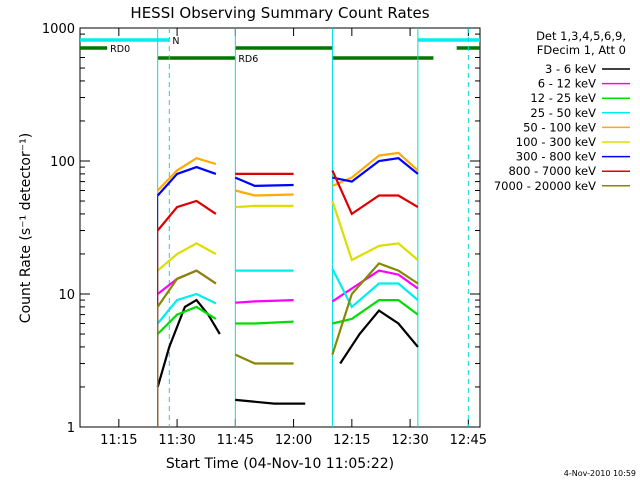 The width and height of the screenshot is (640, 480). Describe the element at coordinates (58, 29) in the screenshot. I see `y-tick-label: 1000` at that location.